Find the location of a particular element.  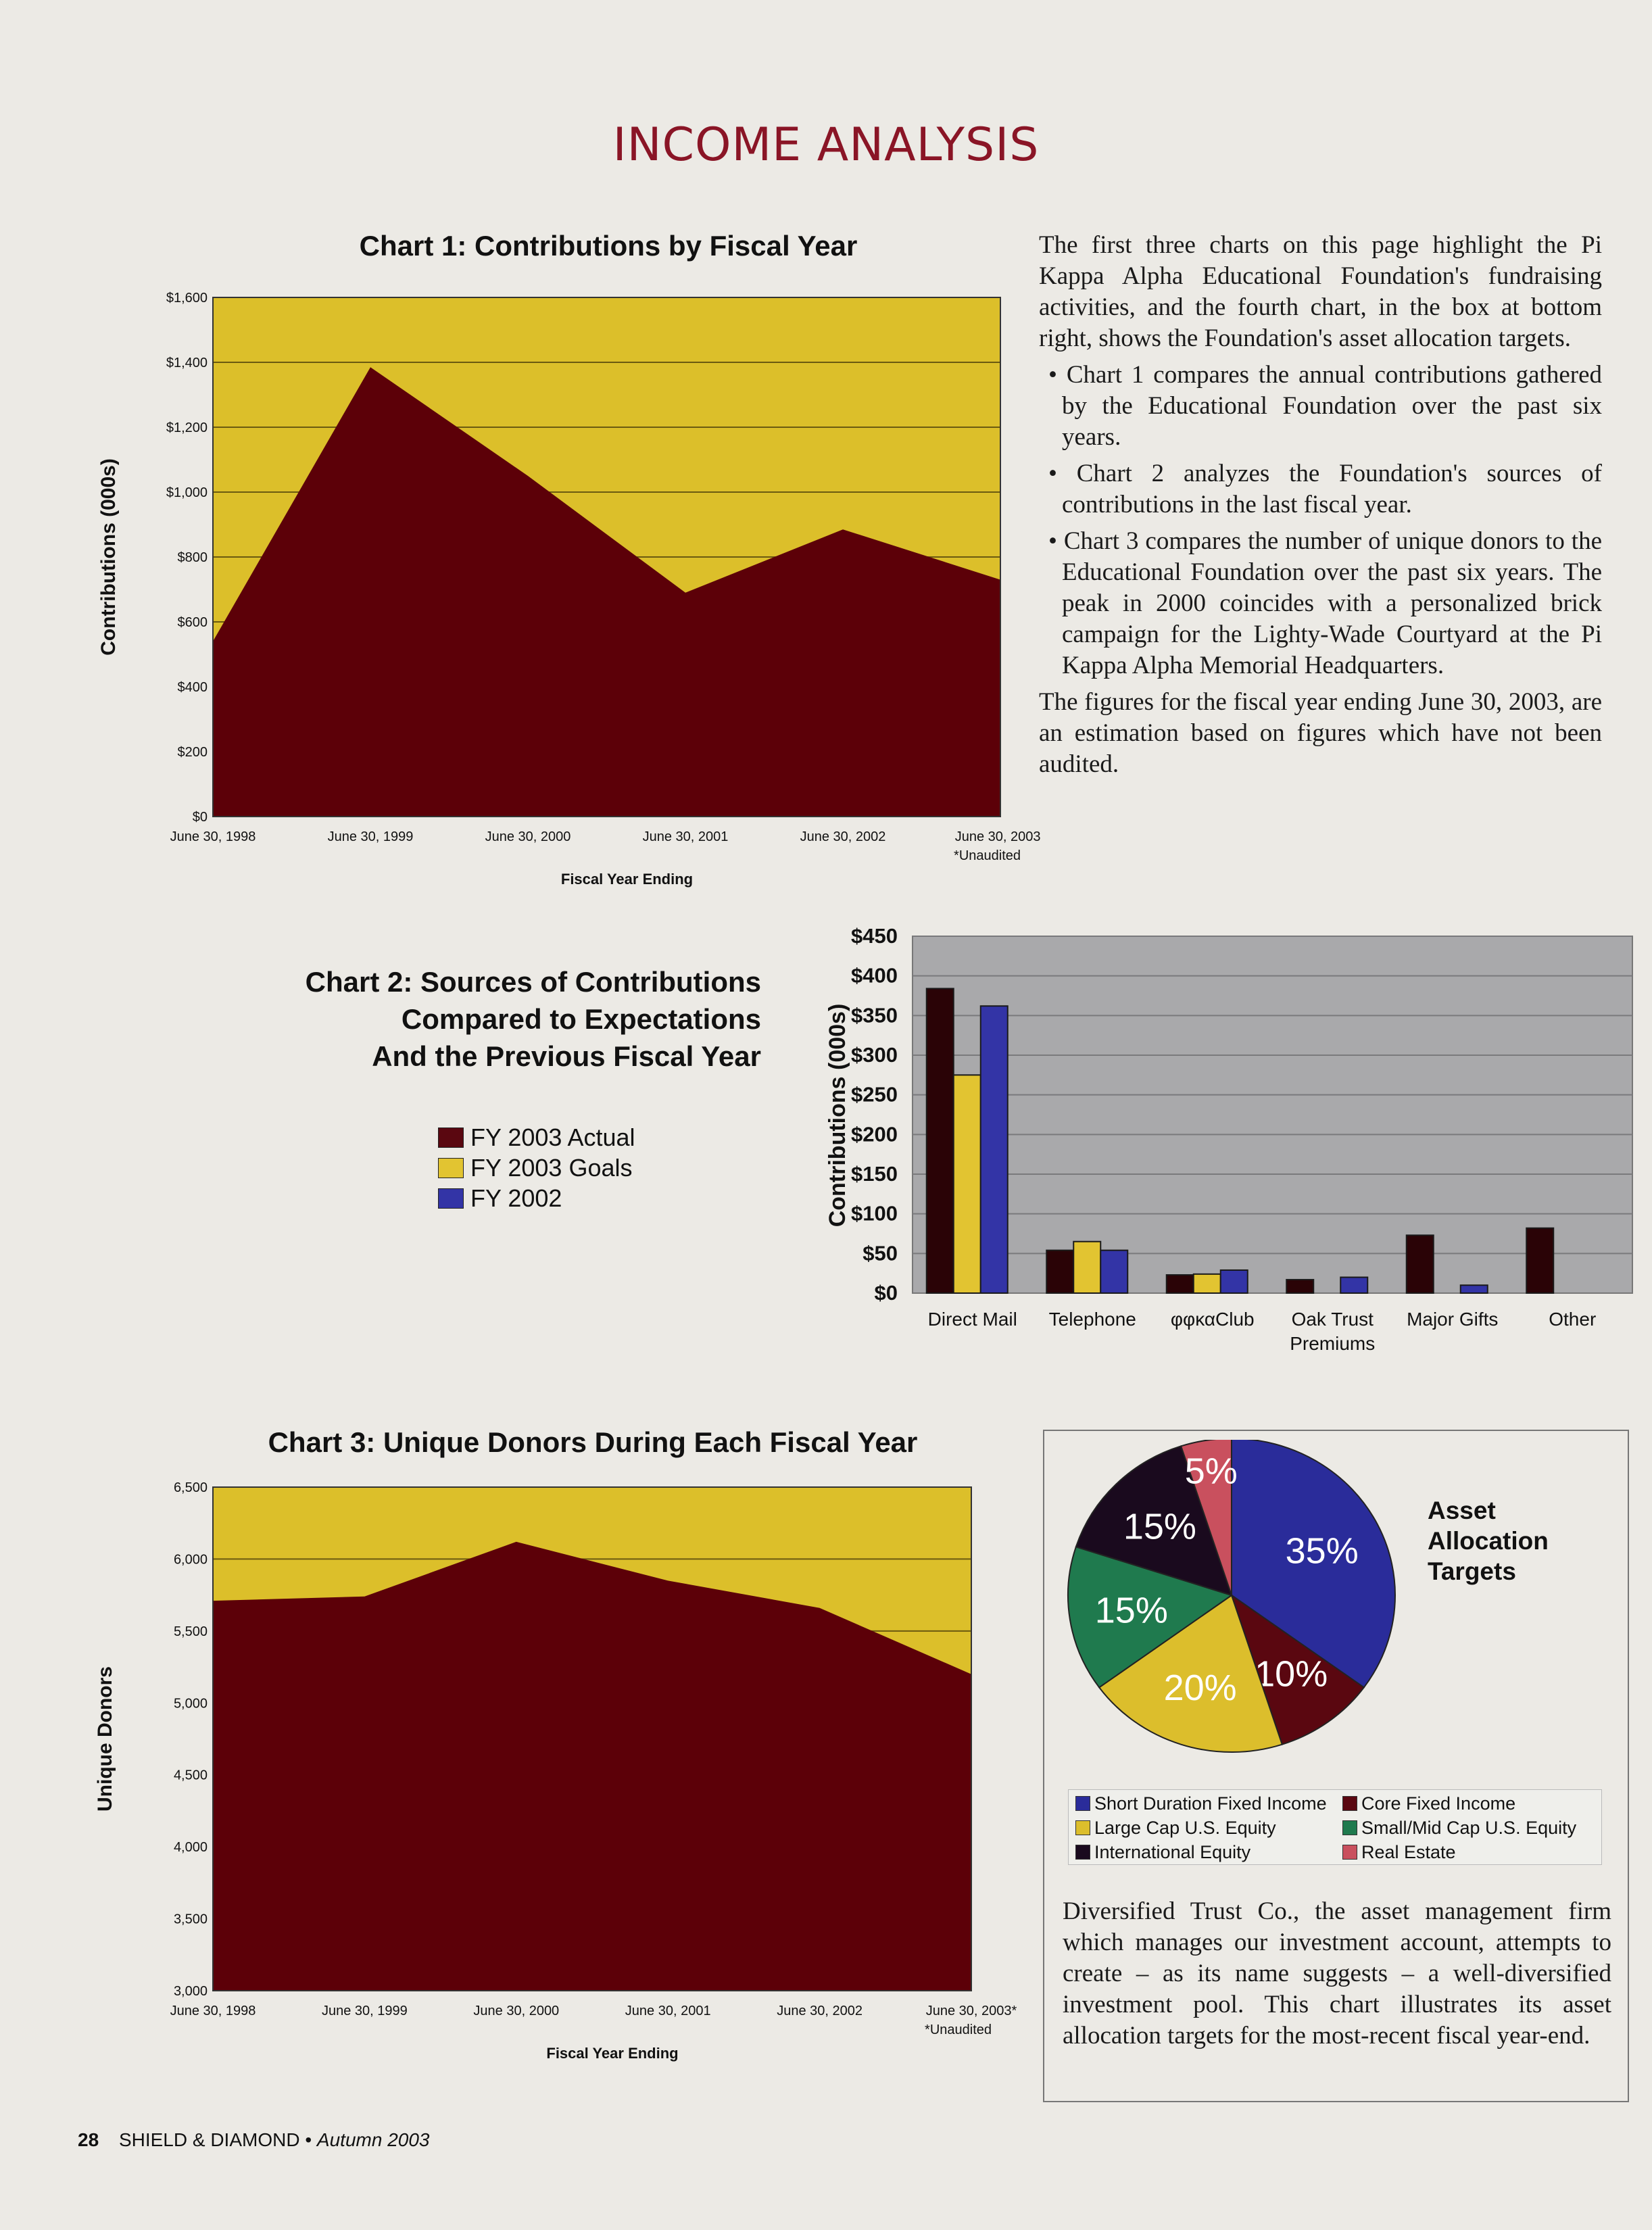

y-tick-label: $1,000 is located at coordinates (187, 492).